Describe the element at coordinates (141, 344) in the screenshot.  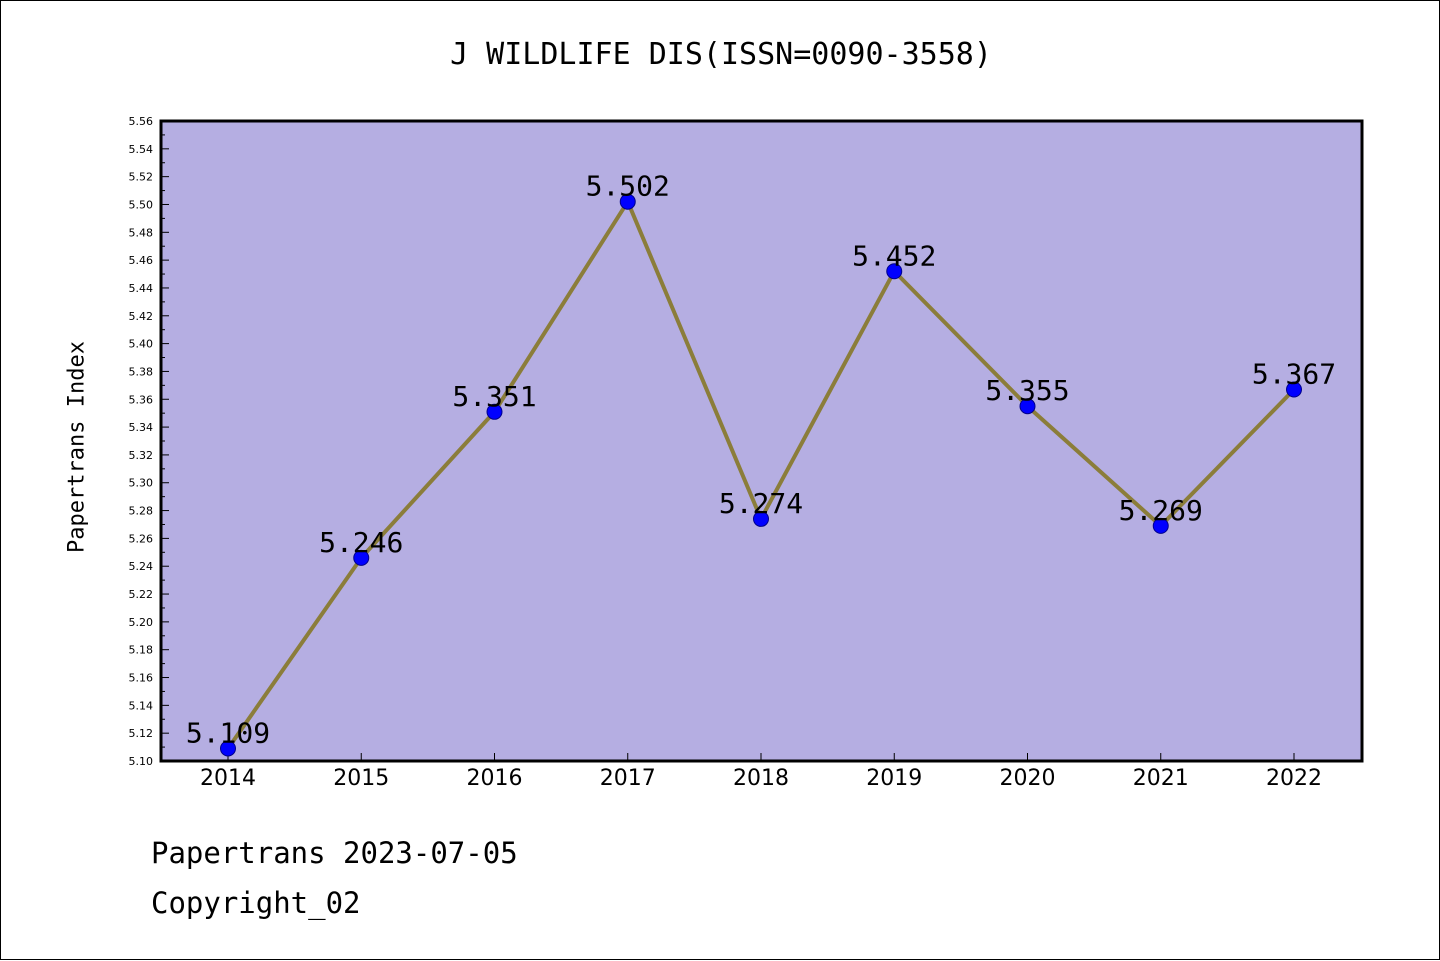
I see `y-tick-label: 5.40` at that location.